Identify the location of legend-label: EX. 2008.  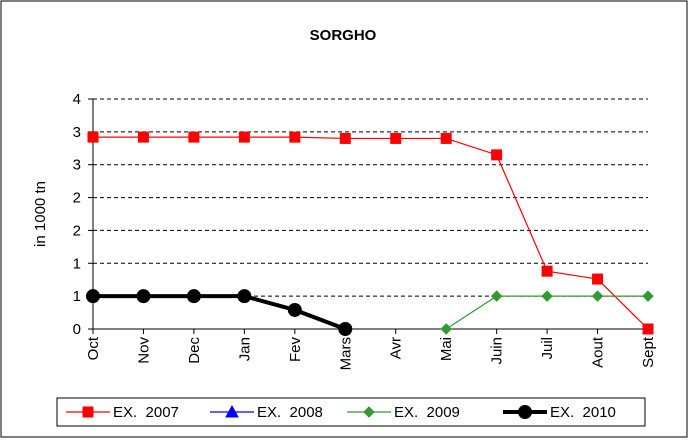
(290, 412).